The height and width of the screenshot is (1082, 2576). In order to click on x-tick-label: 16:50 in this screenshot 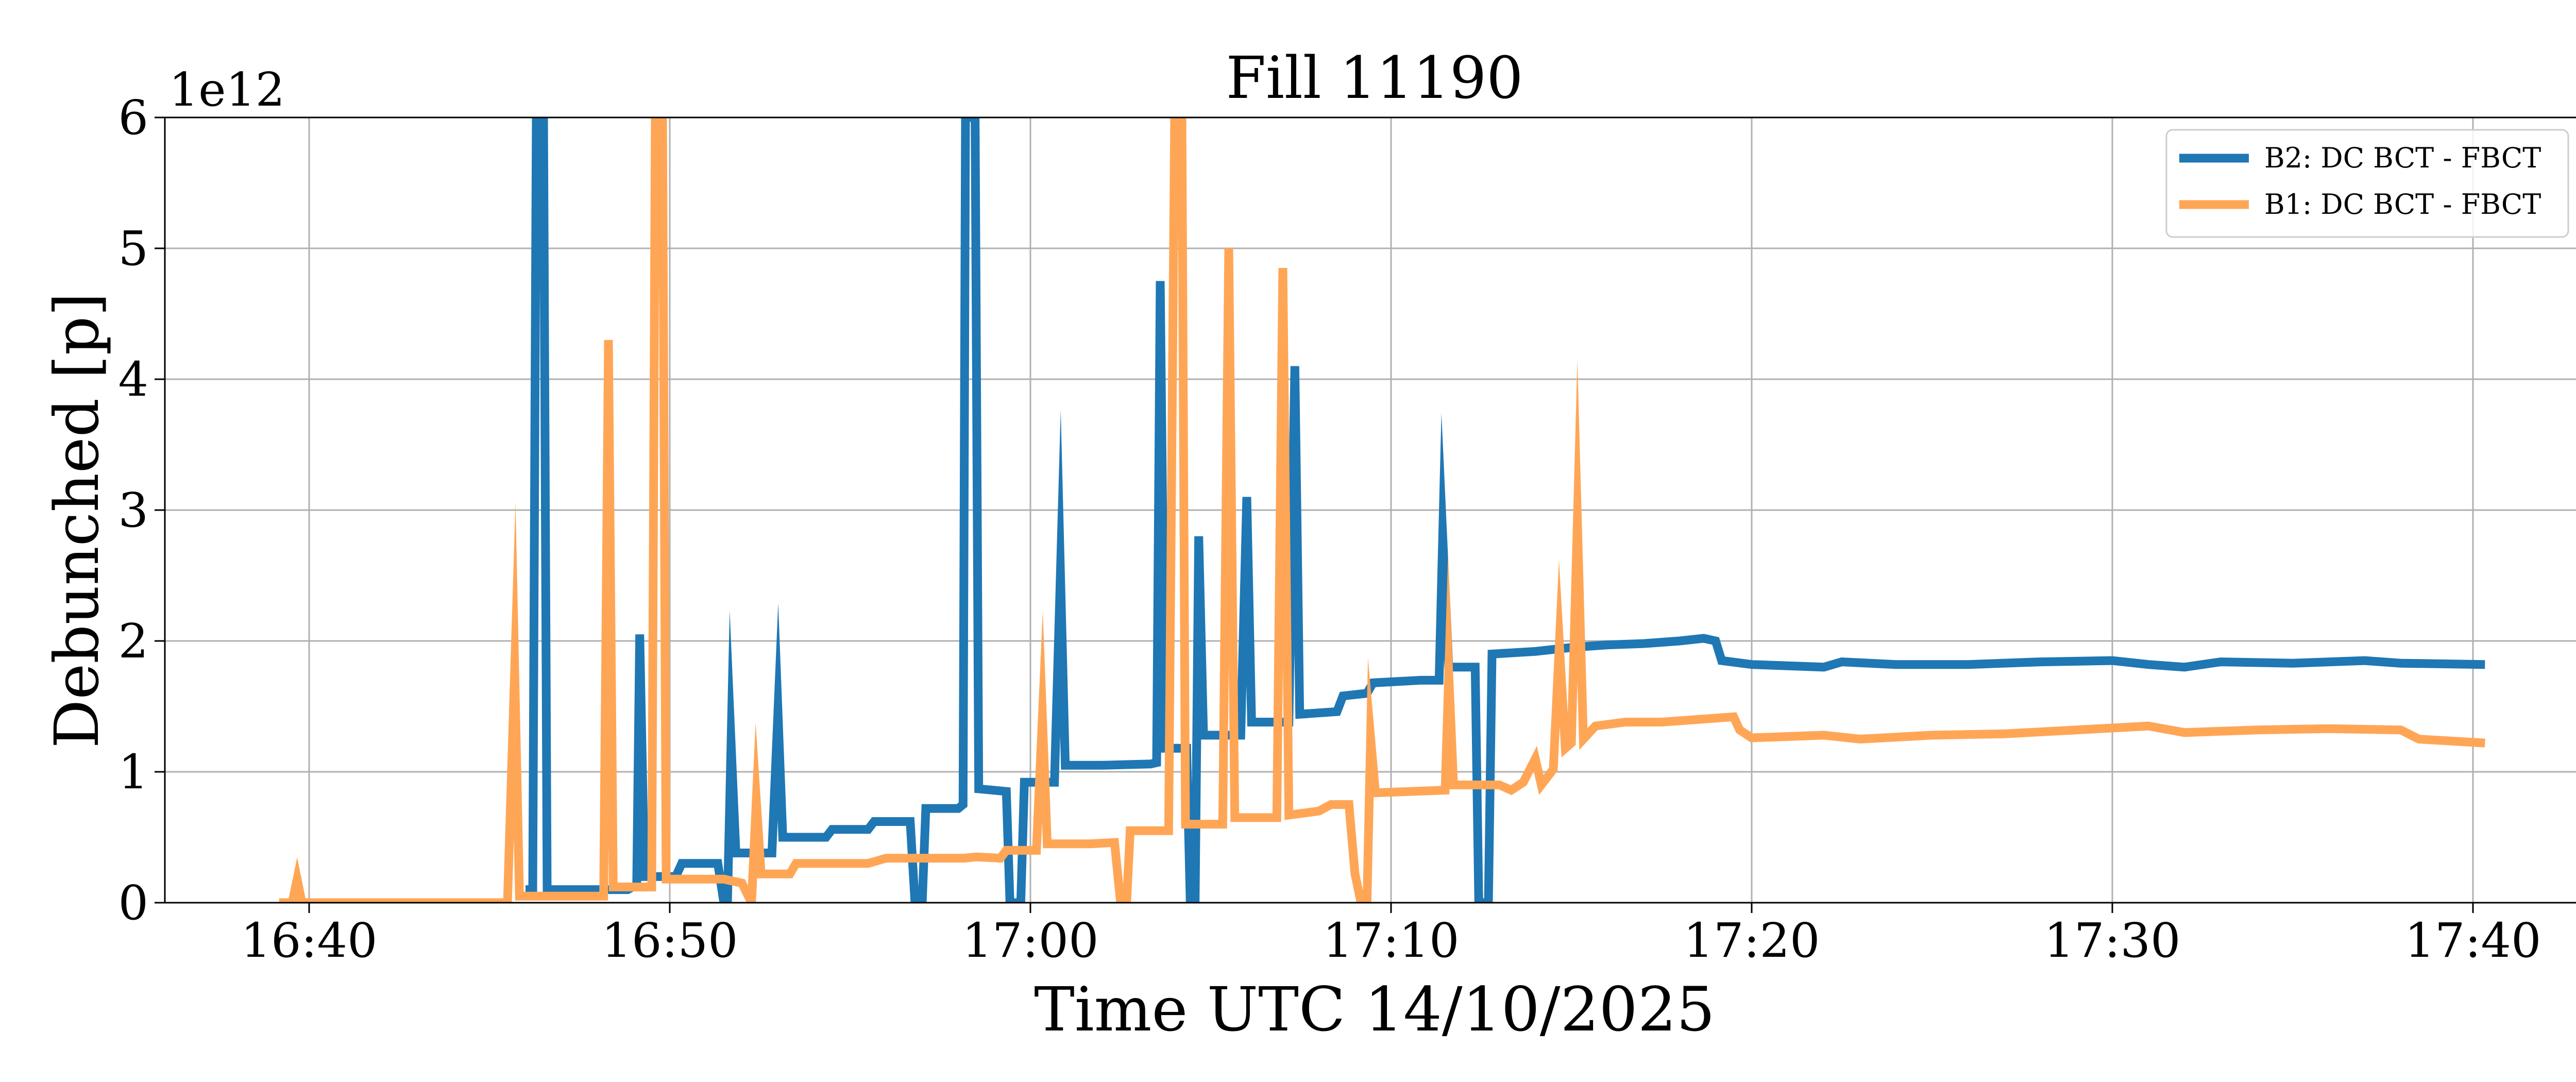, I will do `click(669, 941)`.